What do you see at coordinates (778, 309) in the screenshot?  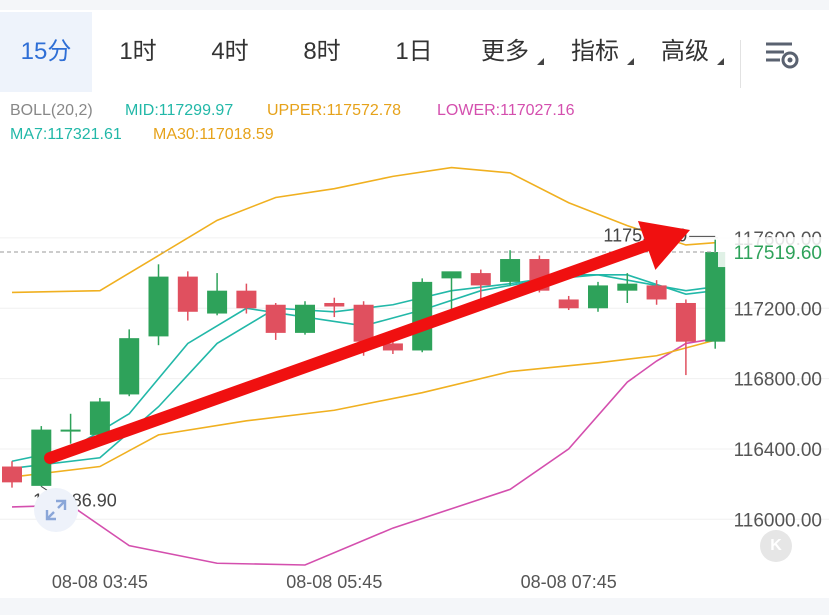 I see `y-tick-label: 117200.00` at bounding box center [778, 309].